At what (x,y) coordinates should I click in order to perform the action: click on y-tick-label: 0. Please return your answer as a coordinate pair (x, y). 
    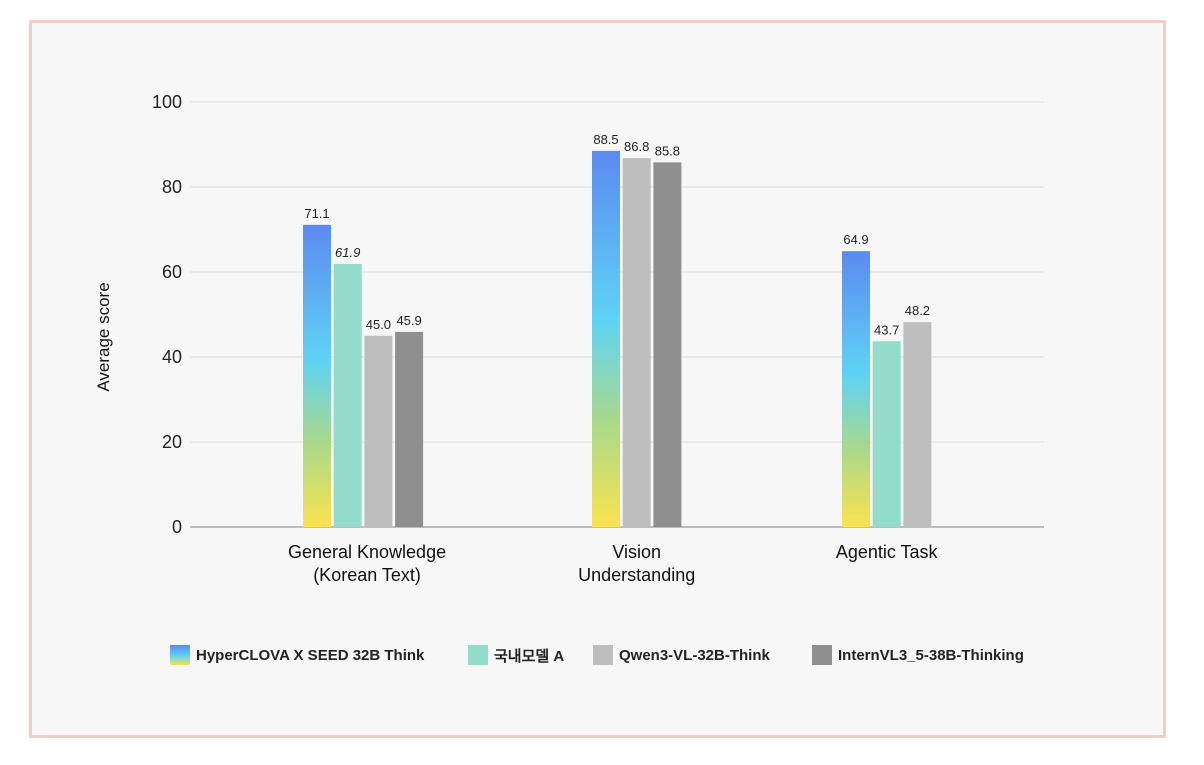
    Looking at the image, I should click on (177, 527).